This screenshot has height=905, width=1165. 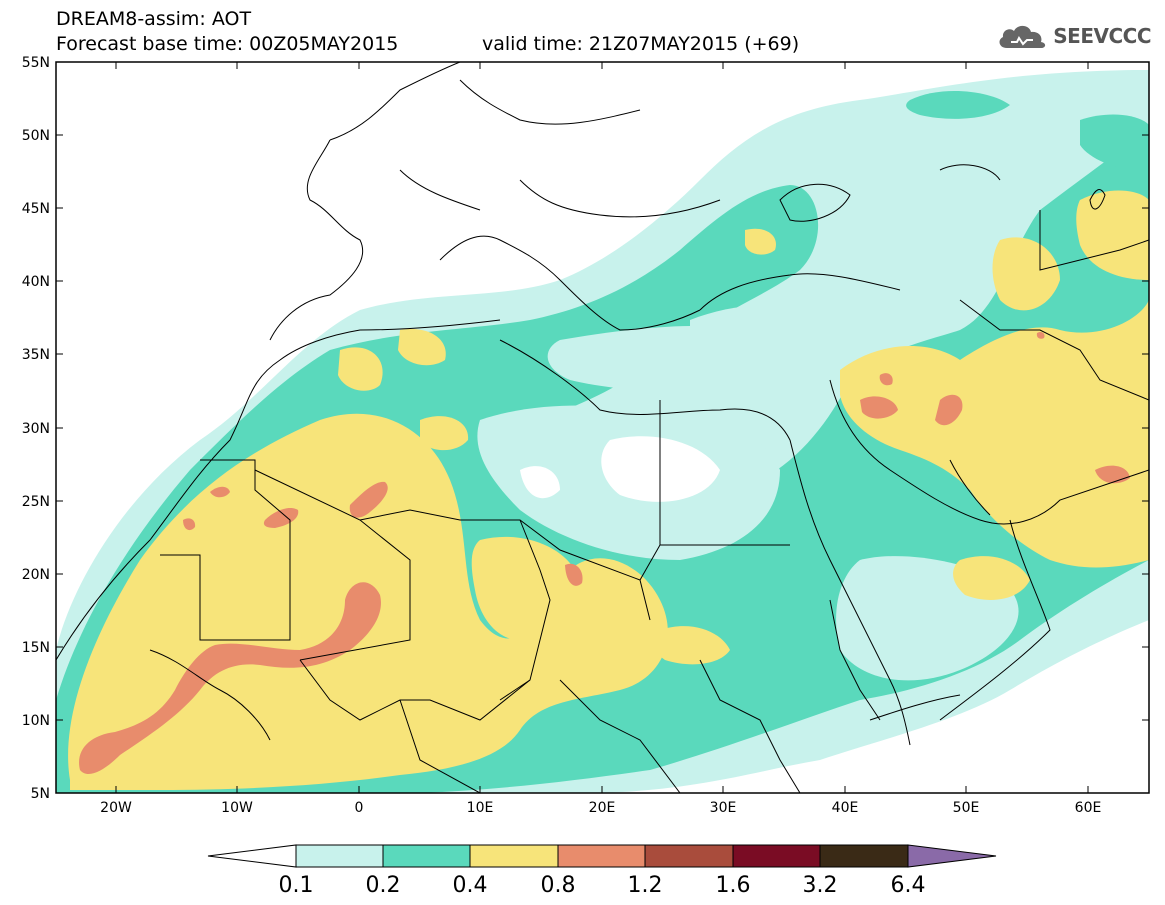 I want to click on y-tick-label: 50N, so click(x=36, y=136).